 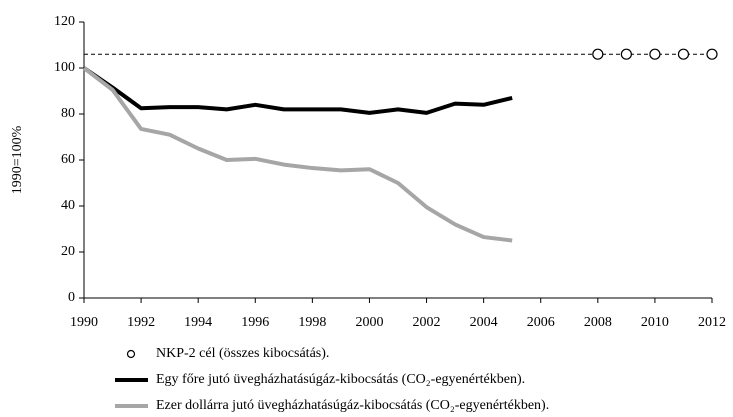 I want to click on y-tick-label: 20, so click(x=68, y=251).